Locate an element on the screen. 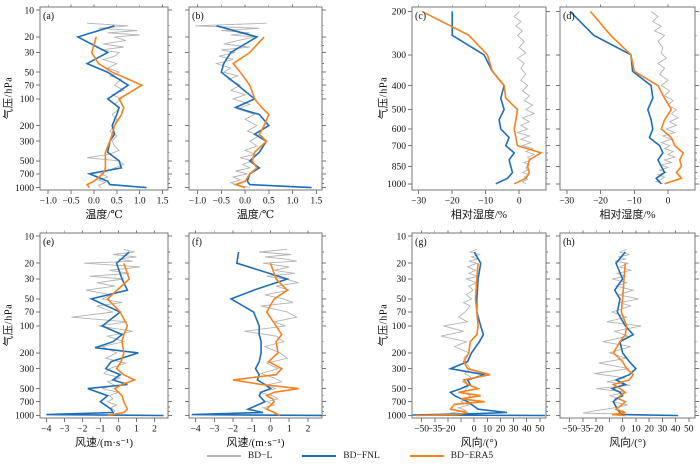 The height and width of the screenshot is (468, 700). x-tick-label-e: 1 is located at coordinates (136, 430).